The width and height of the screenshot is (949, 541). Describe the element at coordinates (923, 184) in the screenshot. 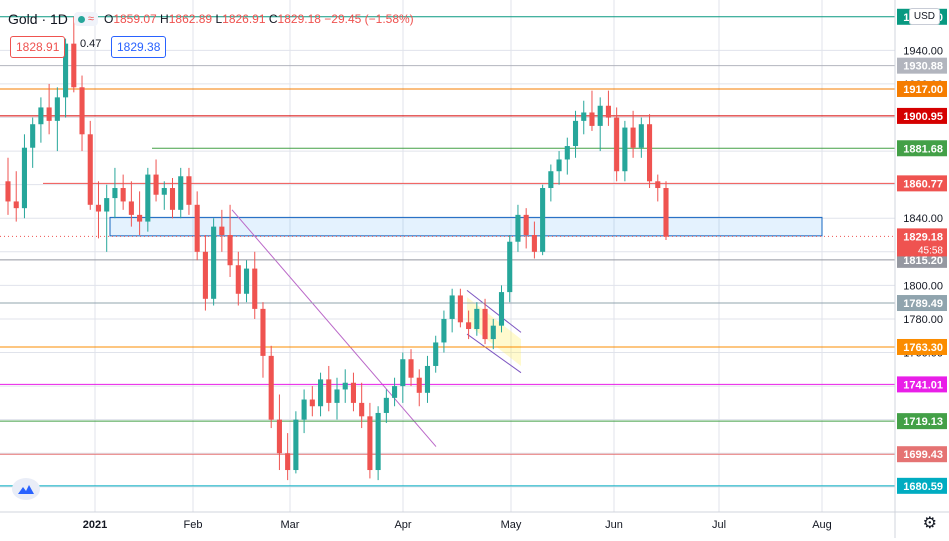

I see `level-price-label: 1860.77` at that location.